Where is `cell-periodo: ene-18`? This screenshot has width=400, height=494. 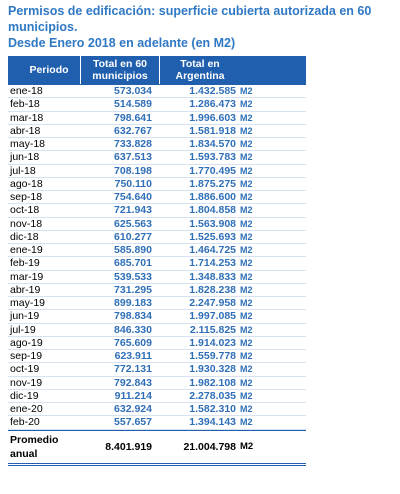 cell-periodo: ene-18 is located at coordinates (26, 91).